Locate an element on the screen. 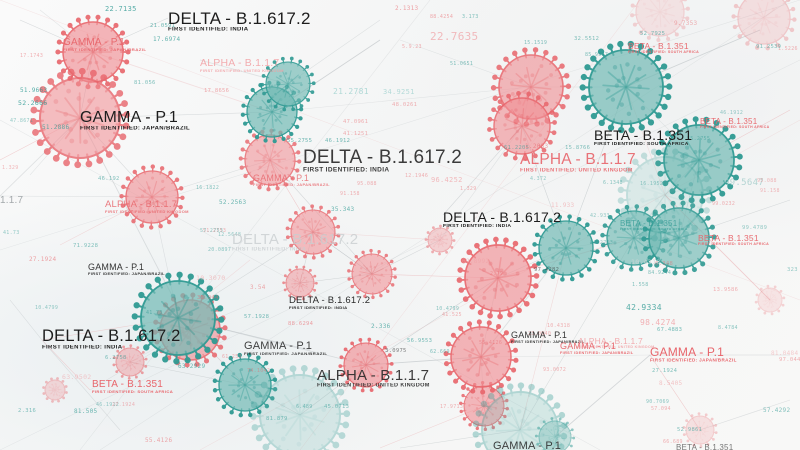 The width and height of the screenshot is (800, 450). variant-name: BETA - B.1.351 is located at coordinates (127, 384).